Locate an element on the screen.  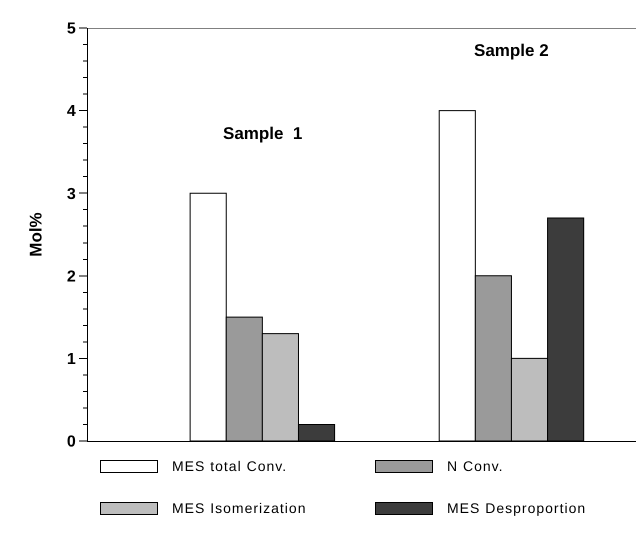
legend-label: MES Isomerization is located at coordinates (239, 508).